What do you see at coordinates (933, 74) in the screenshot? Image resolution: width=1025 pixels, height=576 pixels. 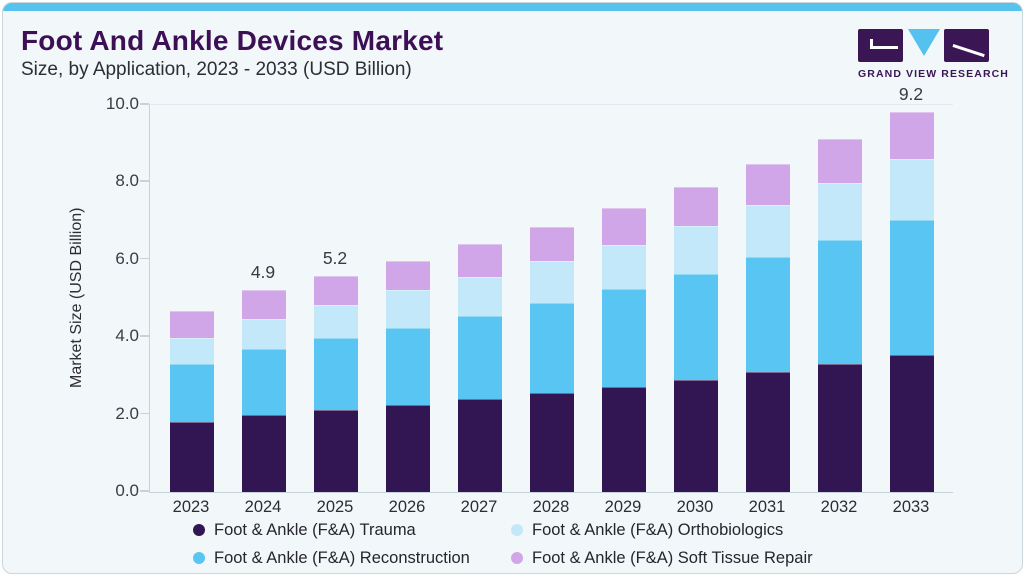 I see `logo-text: GRAND VIEW RESEARCH` at bounding box center [933, 74].